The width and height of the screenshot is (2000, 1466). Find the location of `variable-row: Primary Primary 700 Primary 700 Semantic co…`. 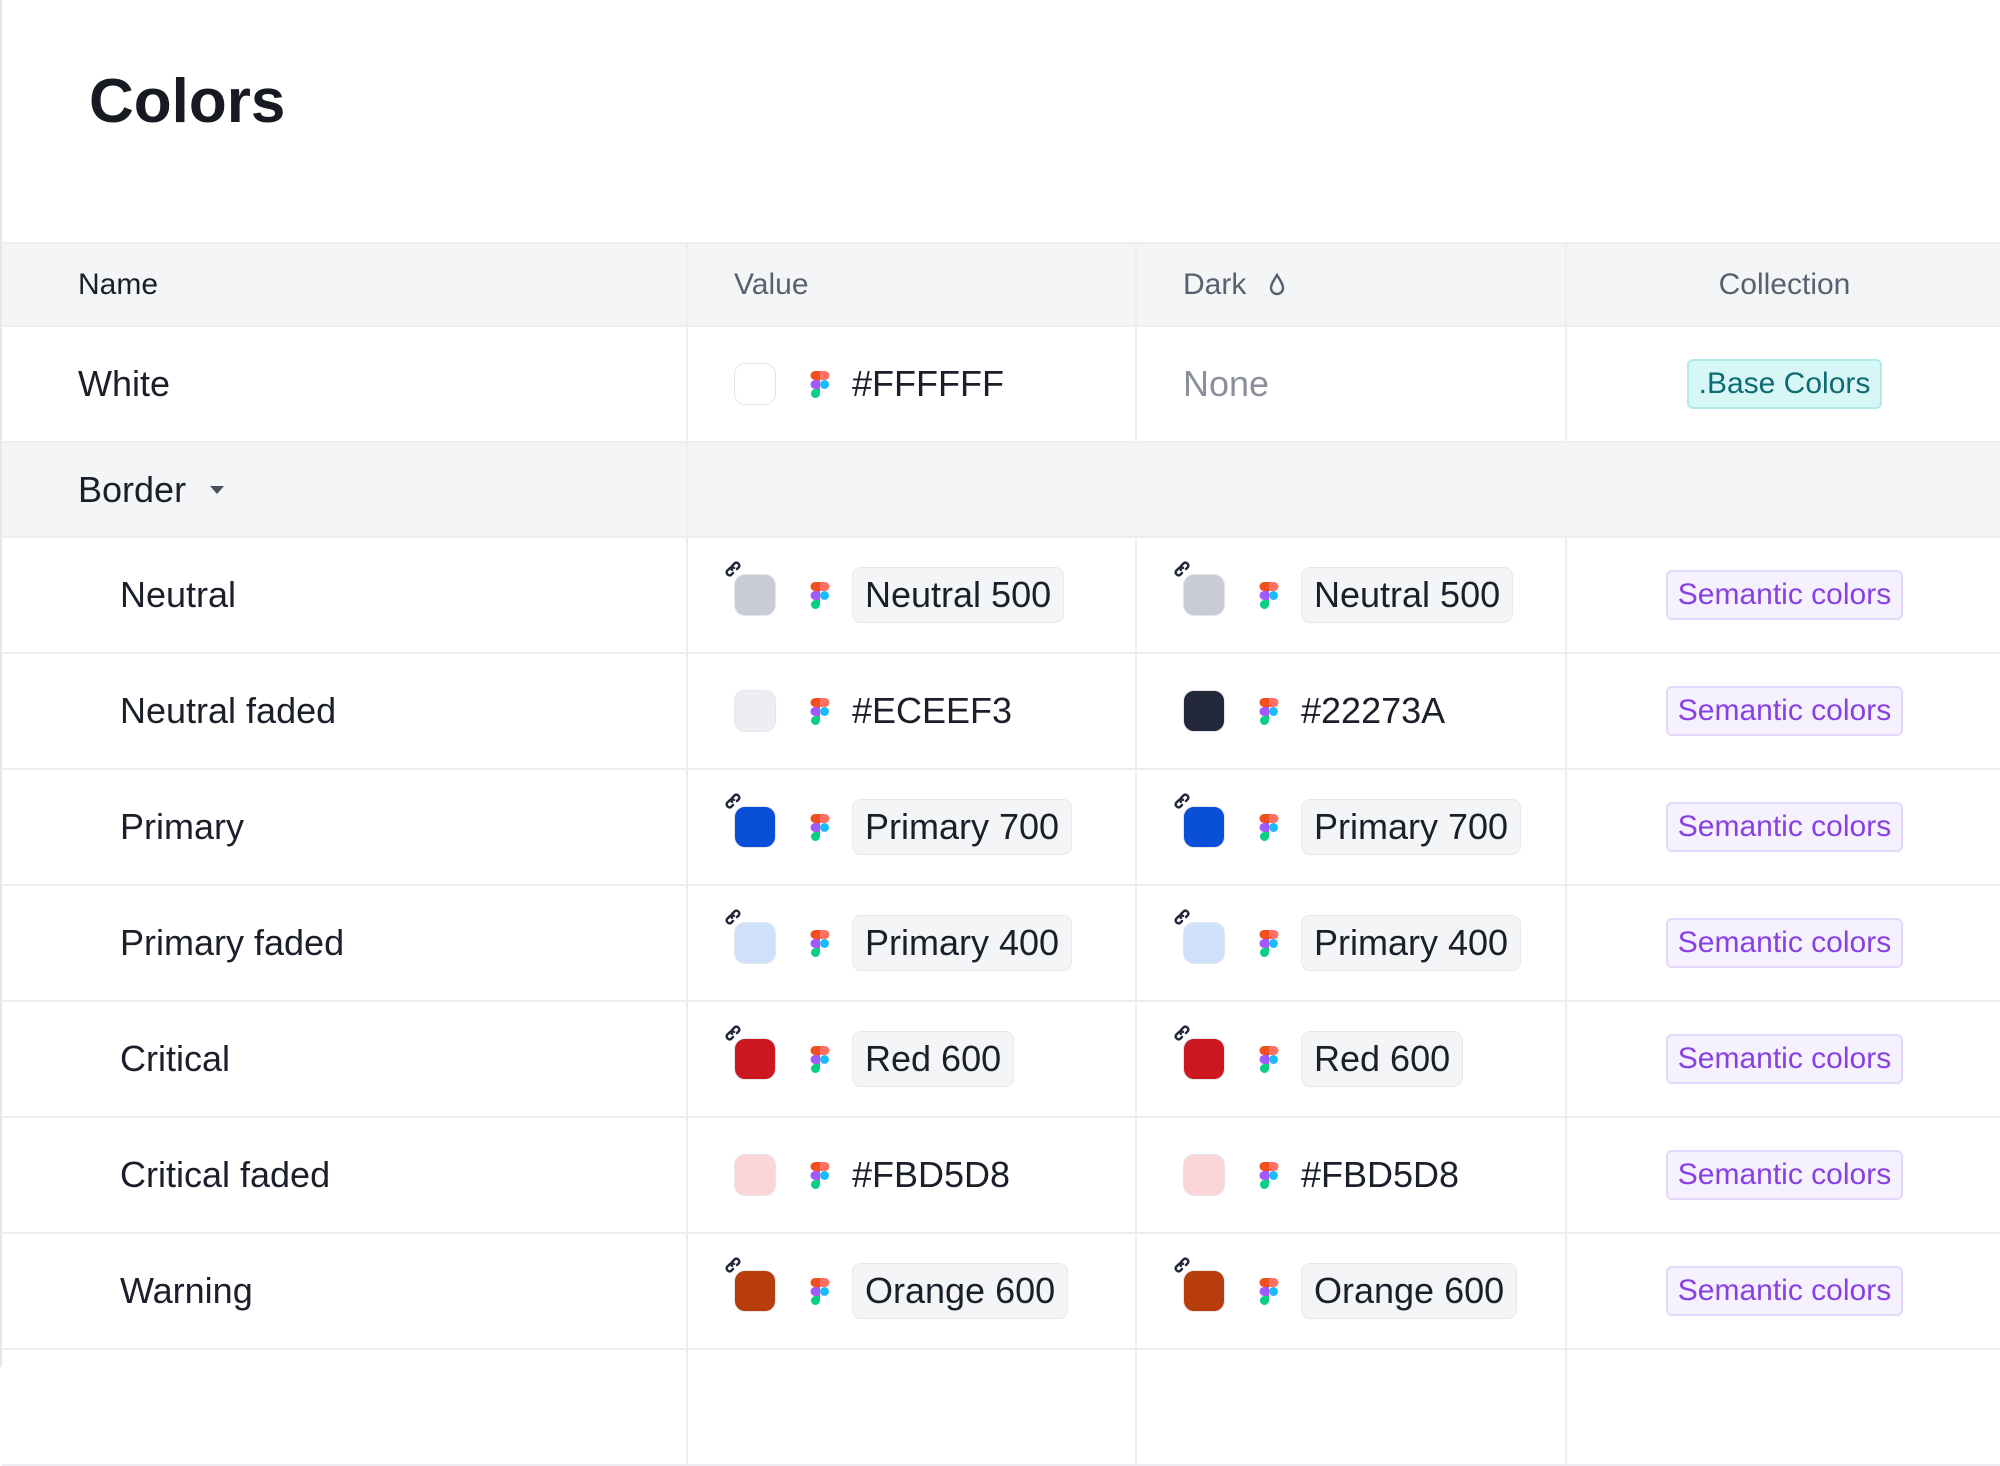

variable-row: Primary Primary 700 Primary 700 Semantic co… is located at coordinates (1001, 828).